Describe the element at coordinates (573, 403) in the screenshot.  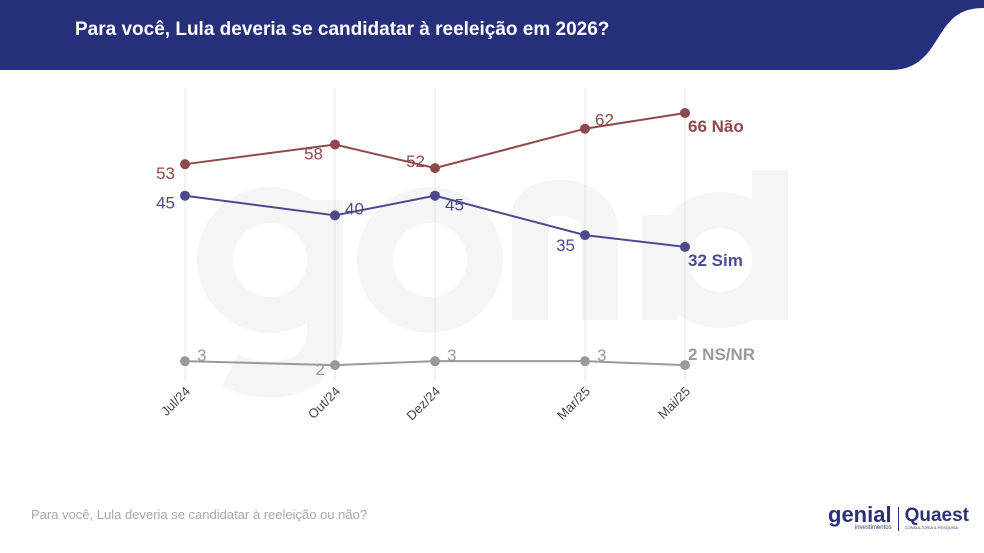
I see `x-tick-label: Mar/25` at that location.